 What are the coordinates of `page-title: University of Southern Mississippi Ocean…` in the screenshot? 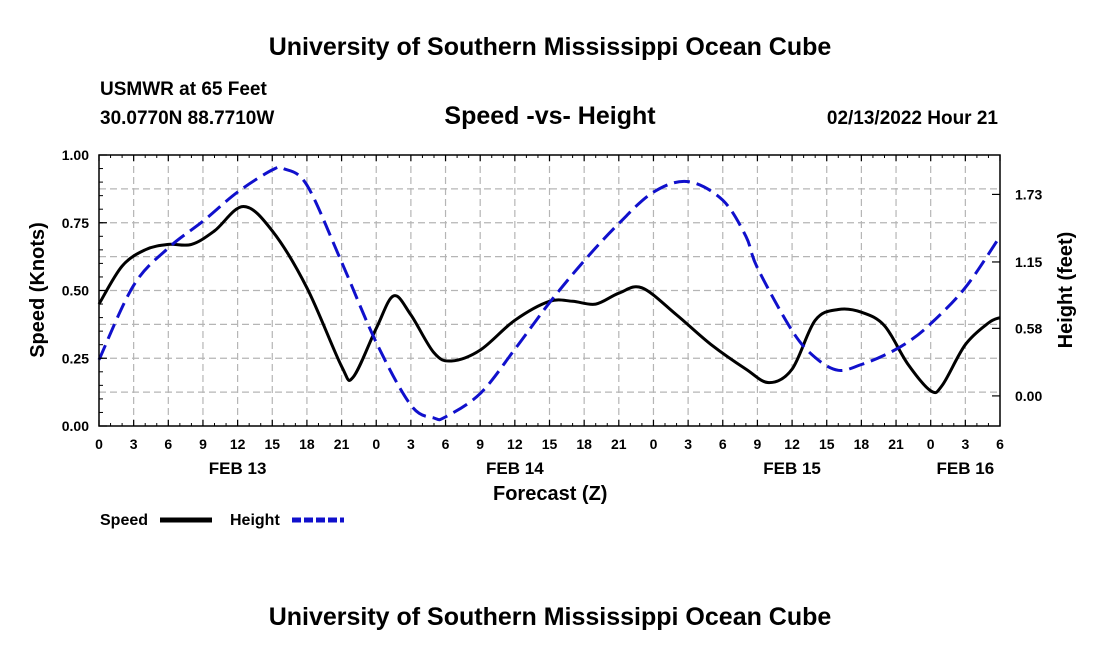 It's located at (550, 47).